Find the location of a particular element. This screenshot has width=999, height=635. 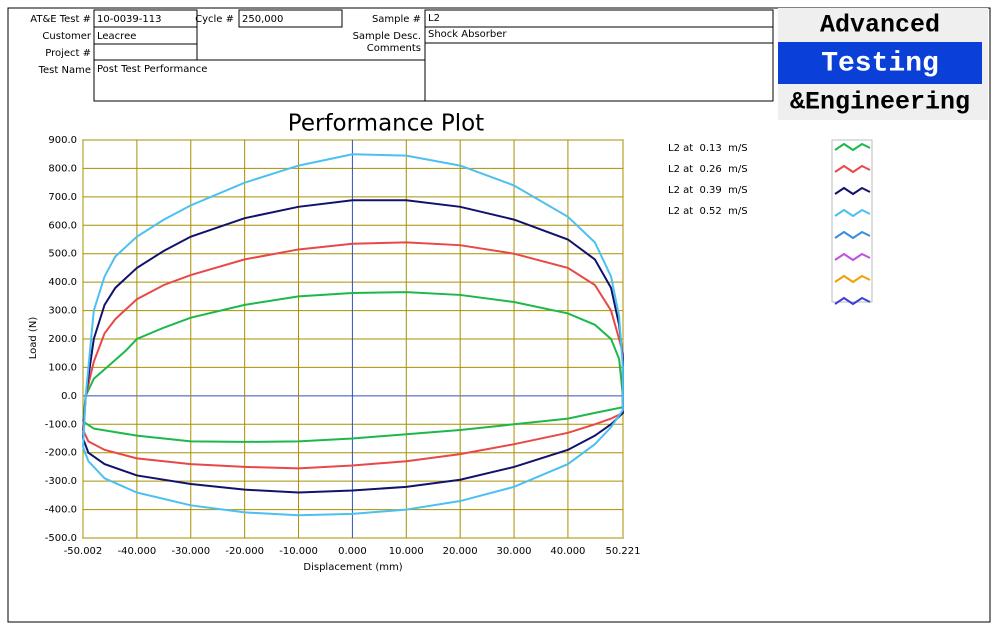

y-tick-label: -200.0 is located at coordinates (61, 453).